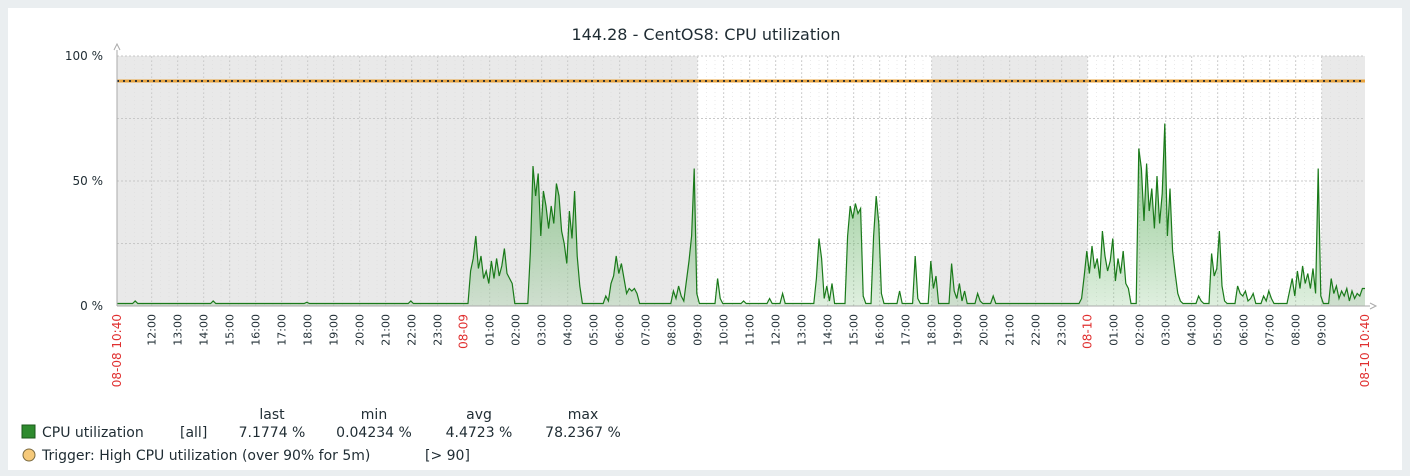 The height and width of the screenshot is (476, 1410). I want to click on x-tick-label: 08-09, so click(464, 331).